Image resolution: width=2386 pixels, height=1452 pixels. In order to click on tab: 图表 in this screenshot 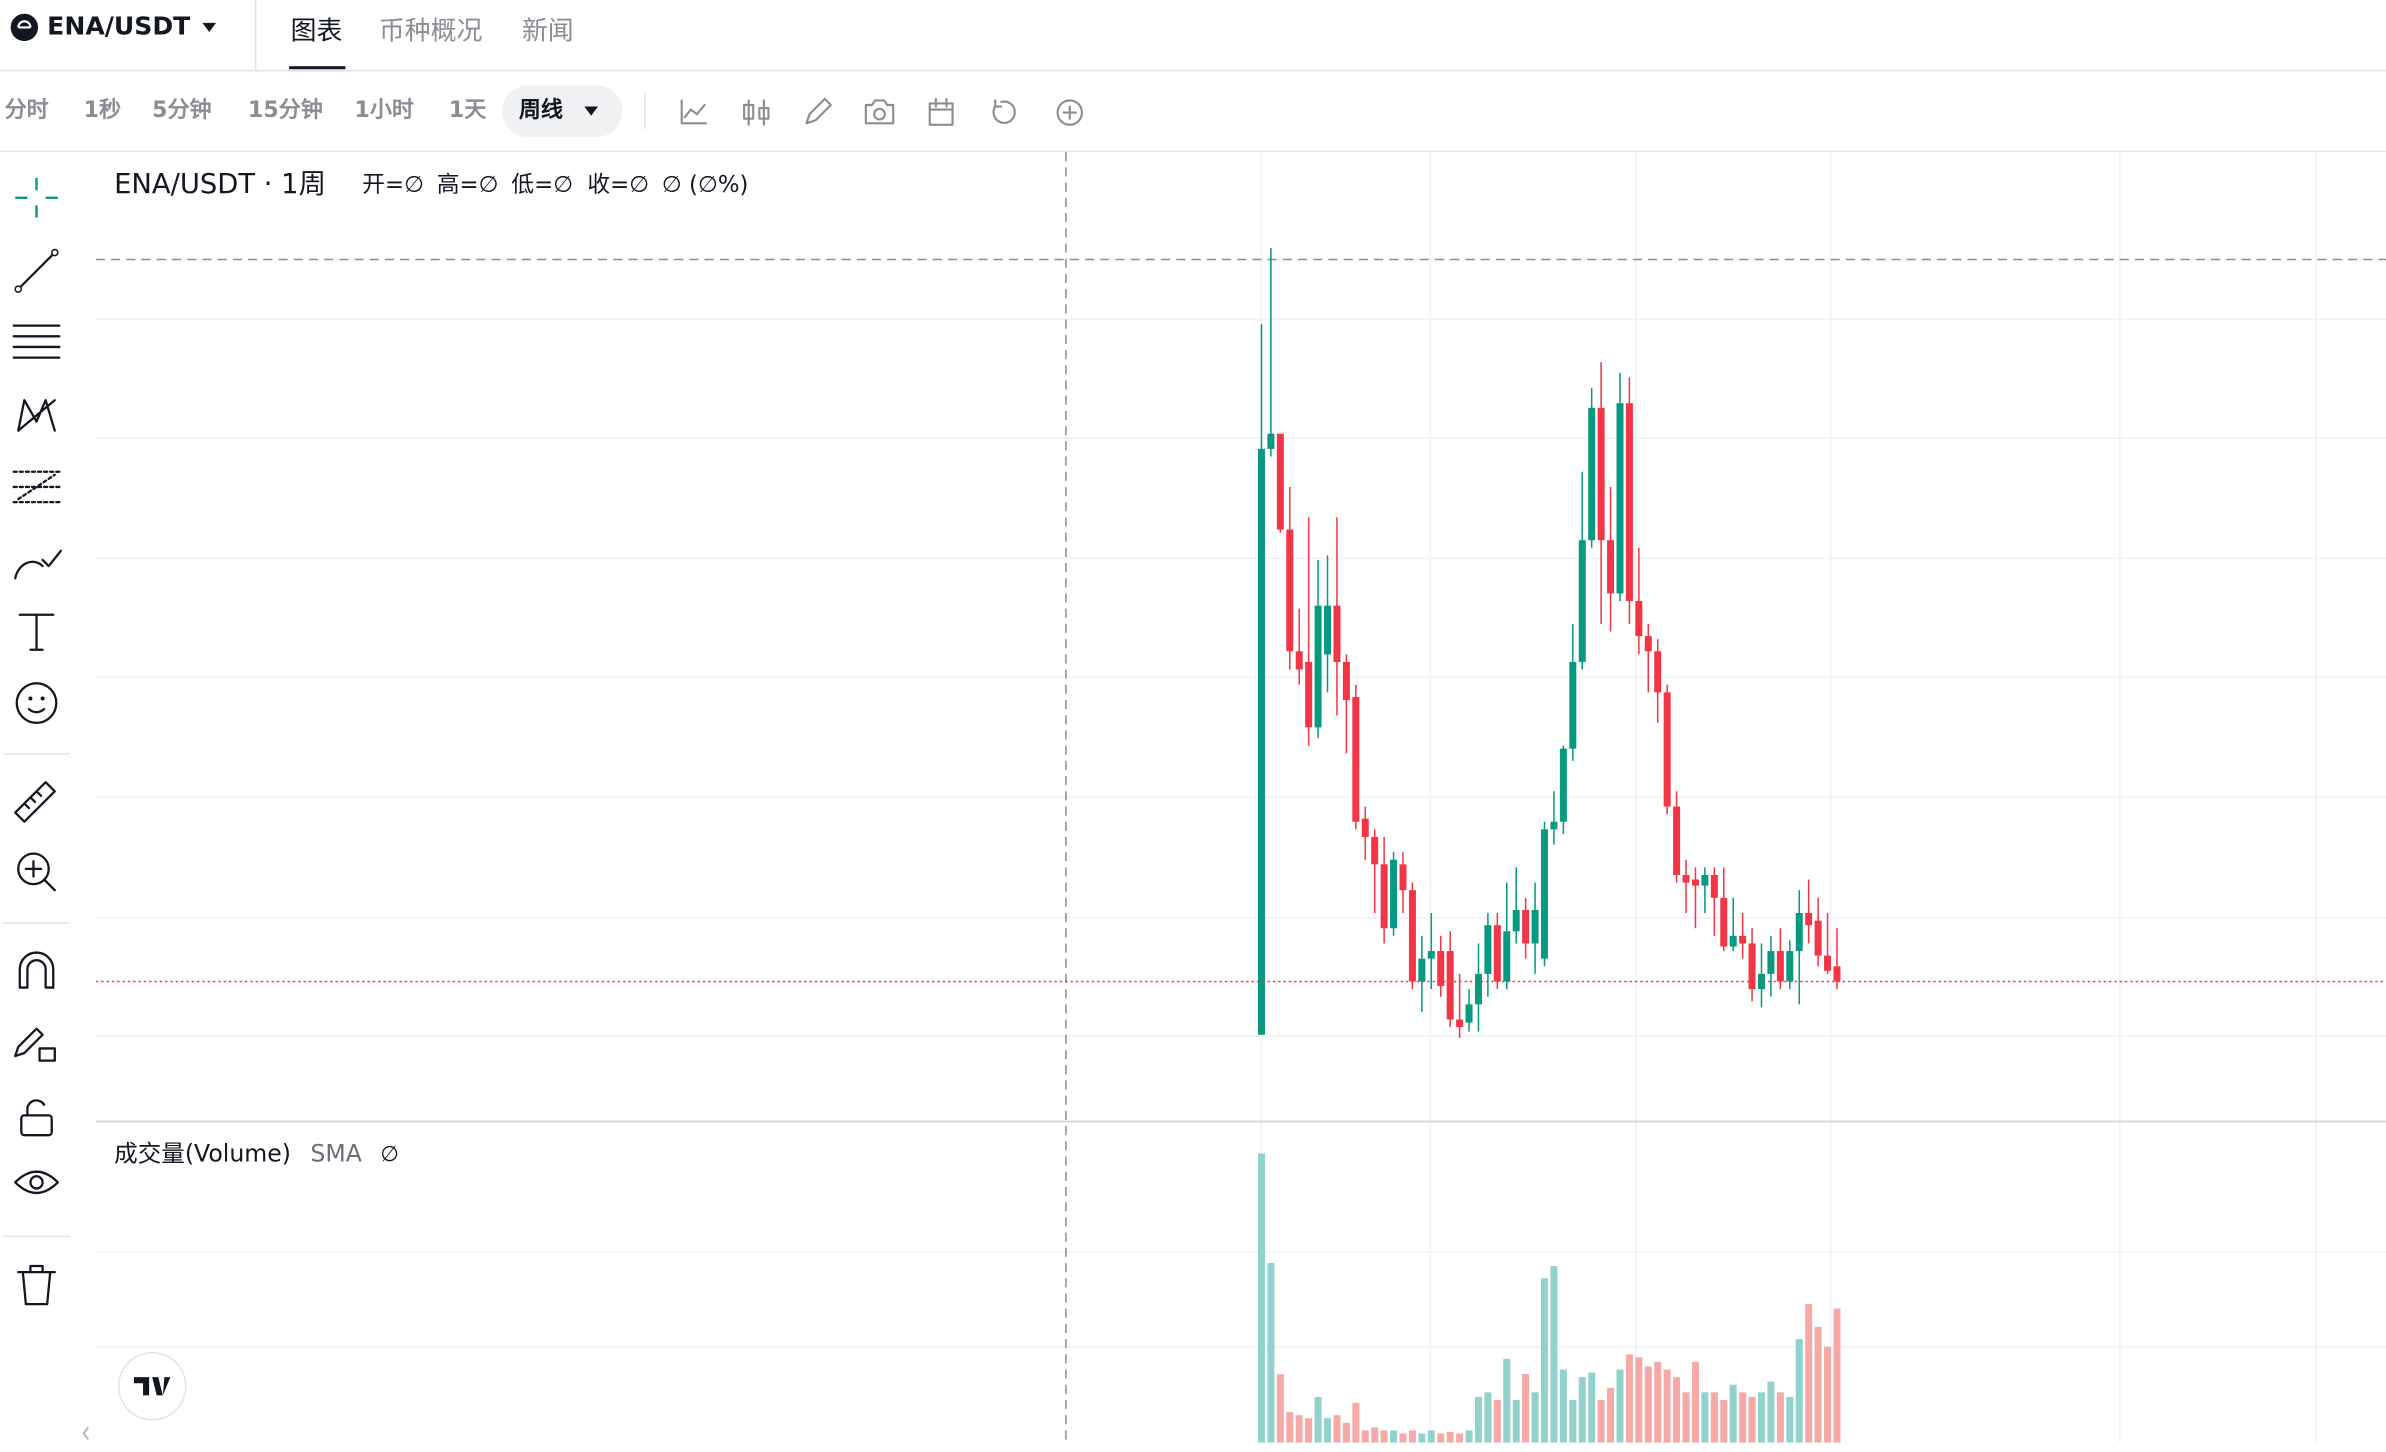, I will do `click(317, 31)`.